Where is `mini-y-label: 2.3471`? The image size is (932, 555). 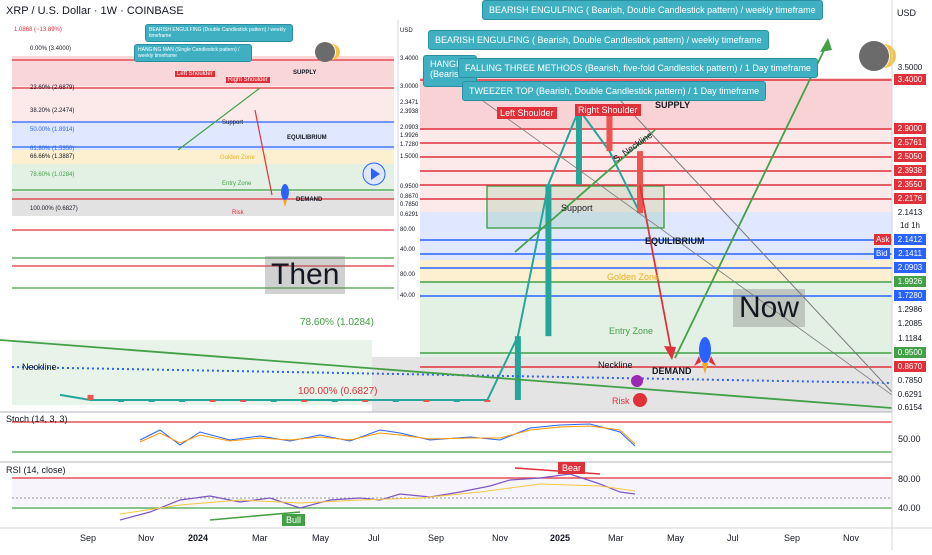
mini-y-label: 2.3471 is located at coordinates (409, 103).